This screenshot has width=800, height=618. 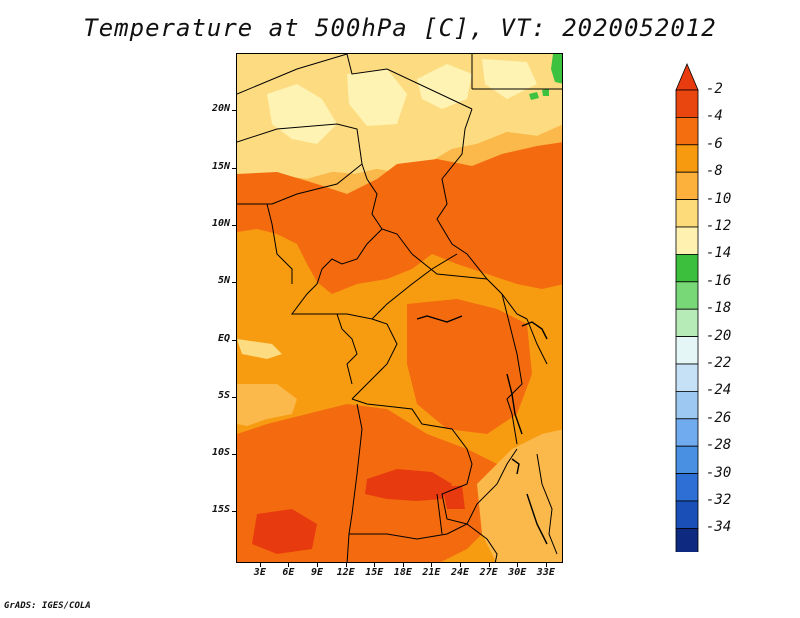 I want to click on colorbar-label: -34, so click(x=719, y=527).